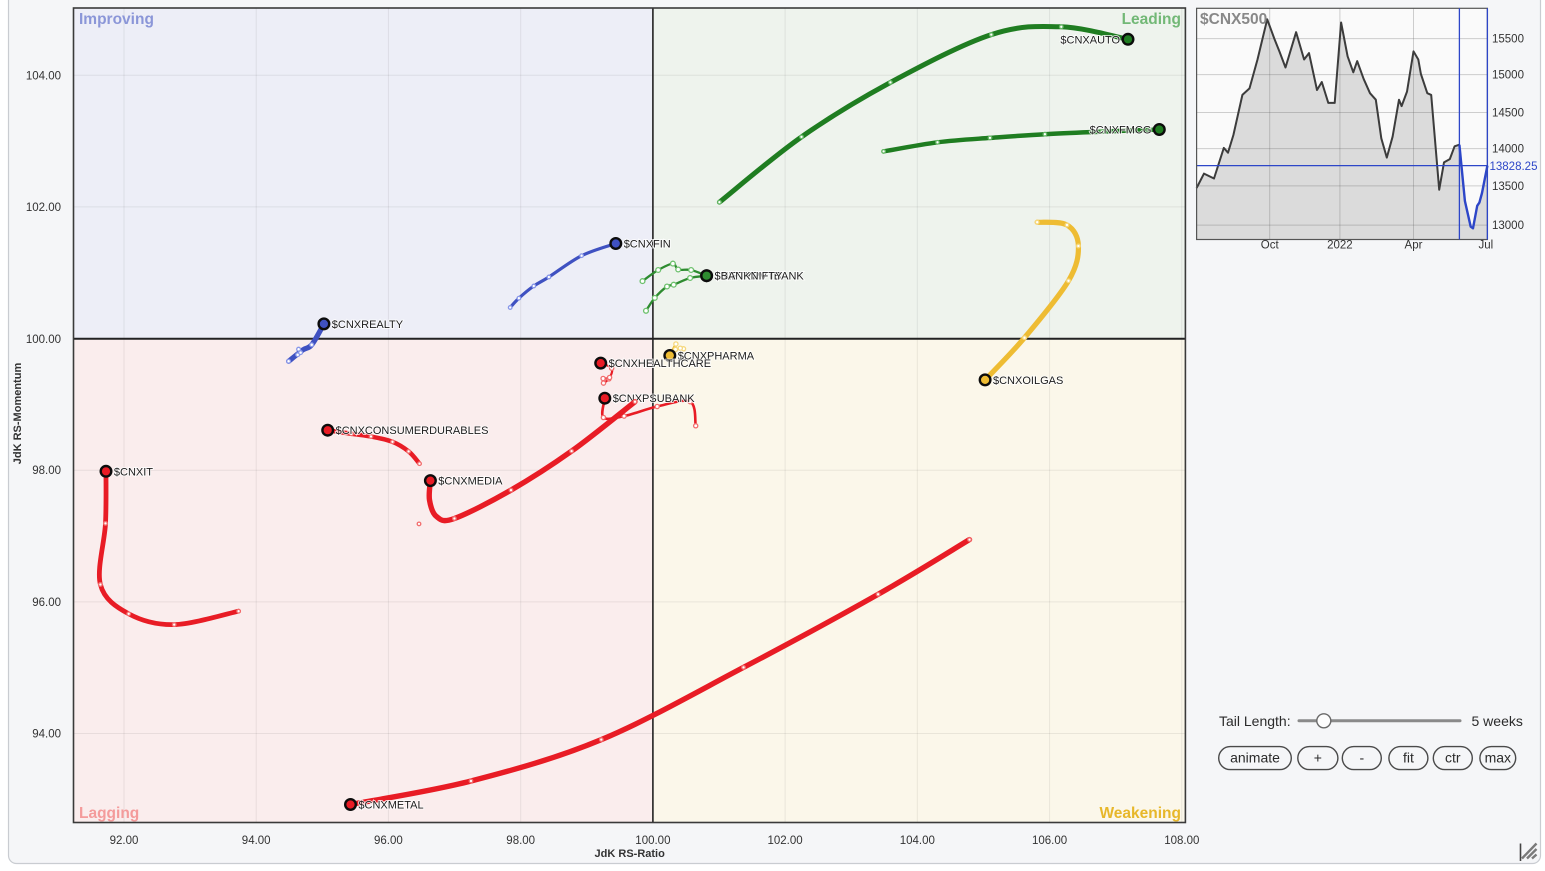 Image resolution: width=1545 pixels, height=871 pixels. Describe the element at coordinates (1485, 246) in the screenshot. I see `svg-text: Jul` at that location.